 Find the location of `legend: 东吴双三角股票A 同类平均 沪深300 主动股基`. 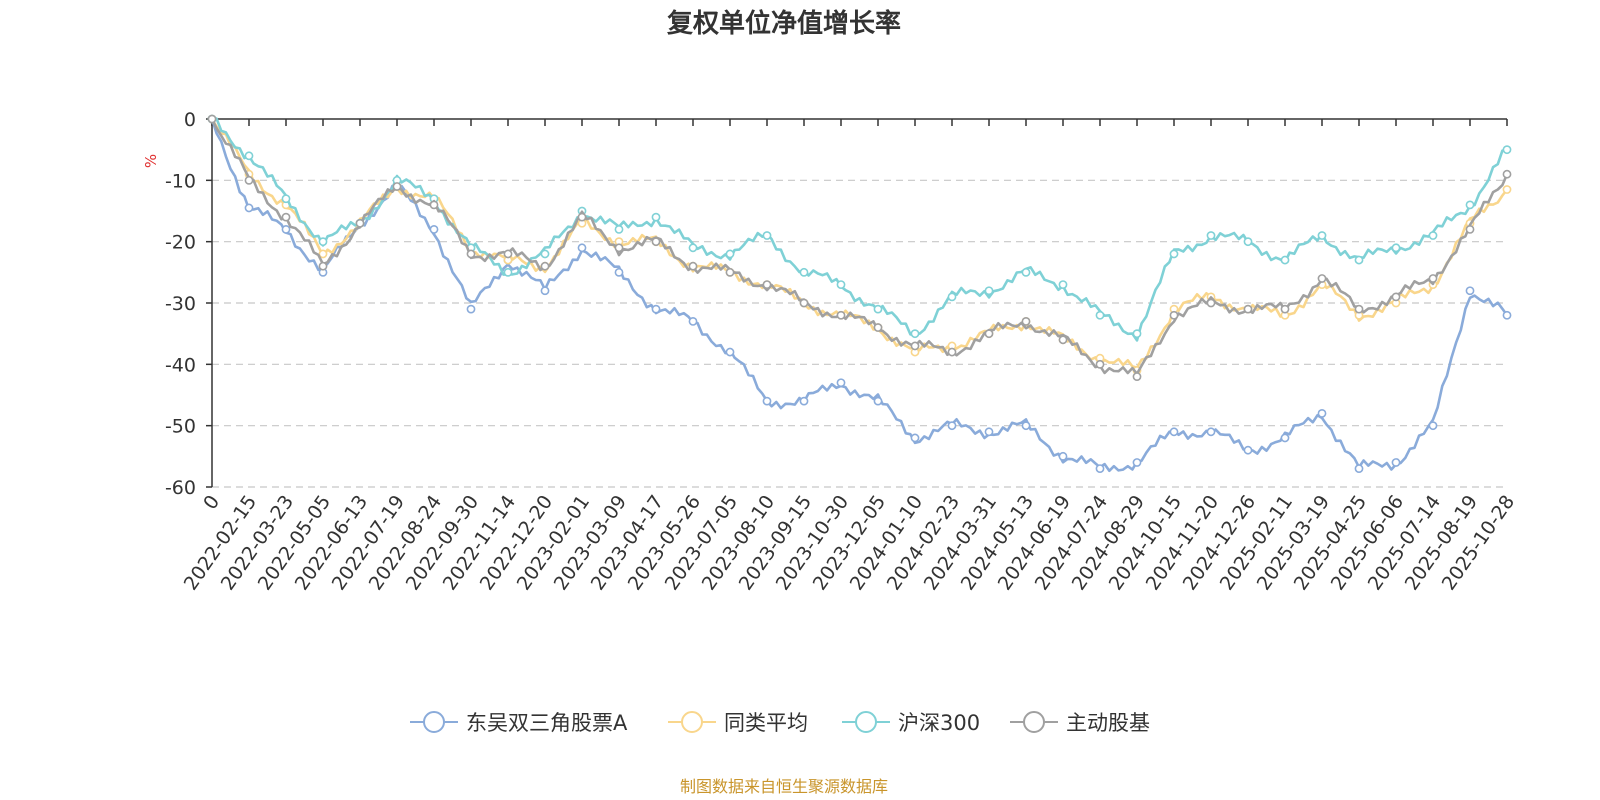

legend: 东吴双三角股票A 同类平均 沪深300 主动股基 is located at coordinates (780, 723).